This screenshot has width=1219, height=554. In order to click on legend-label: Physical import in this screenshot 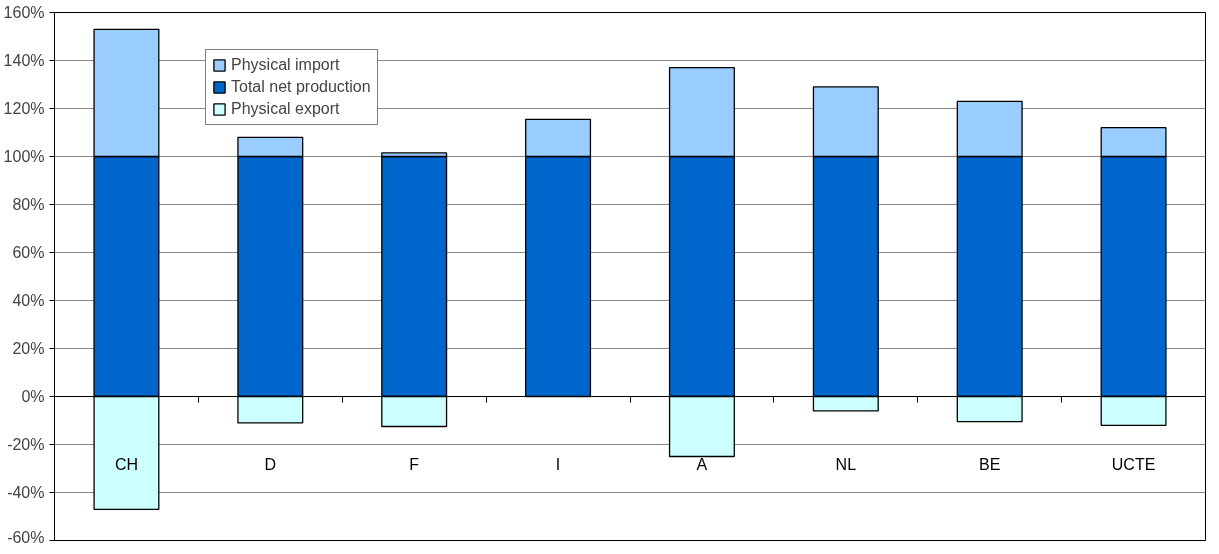, I will do `click(285, 65)`.